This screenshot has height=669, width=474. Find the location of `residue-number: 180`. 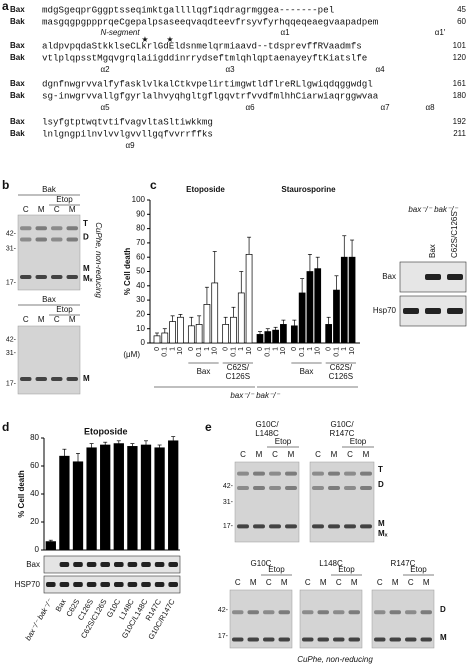

residue-number: 180 is located at coordinates (460, 95).